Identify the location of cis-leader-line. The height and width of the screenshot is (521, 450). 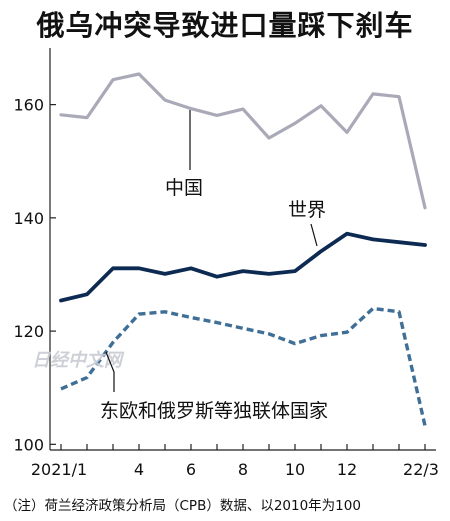
(110, 371).